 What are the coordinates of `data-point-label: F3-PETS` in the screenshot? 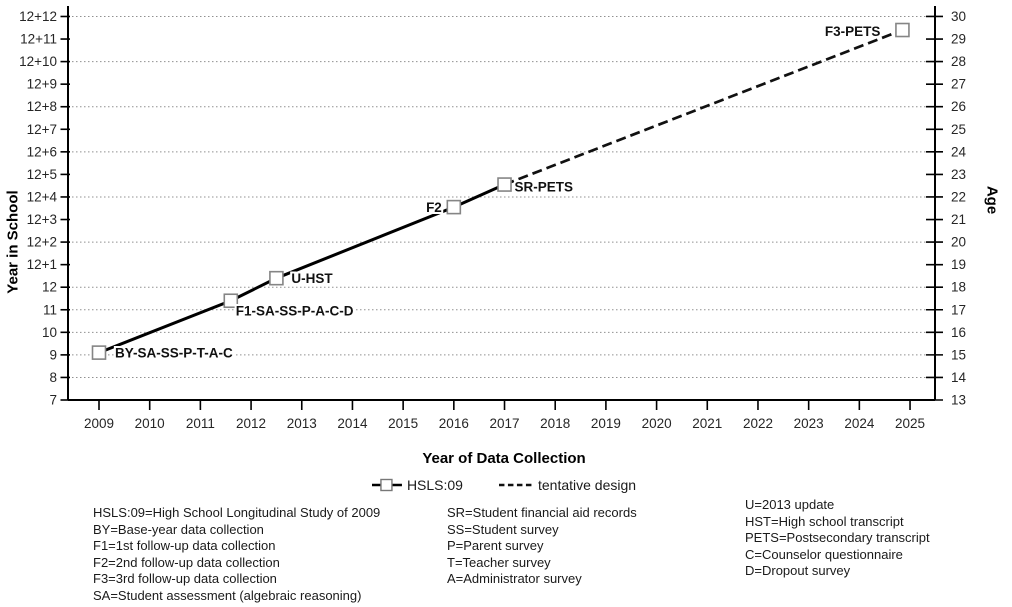 It's located at (853, 31).